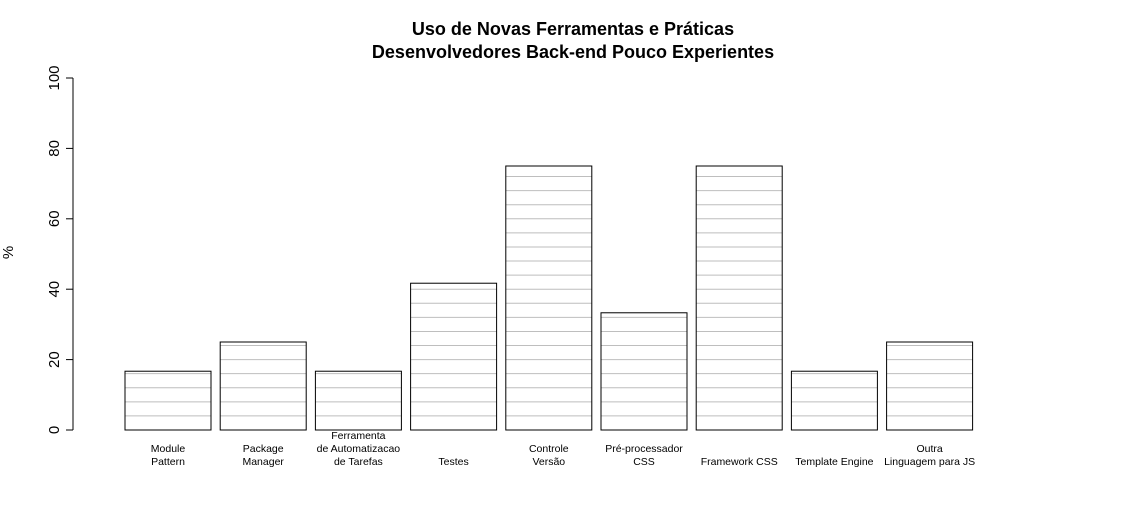  Describe the element at coordinates (739, 462) in the screenshot. I see `x-category-label: Framework CSS` at that location.